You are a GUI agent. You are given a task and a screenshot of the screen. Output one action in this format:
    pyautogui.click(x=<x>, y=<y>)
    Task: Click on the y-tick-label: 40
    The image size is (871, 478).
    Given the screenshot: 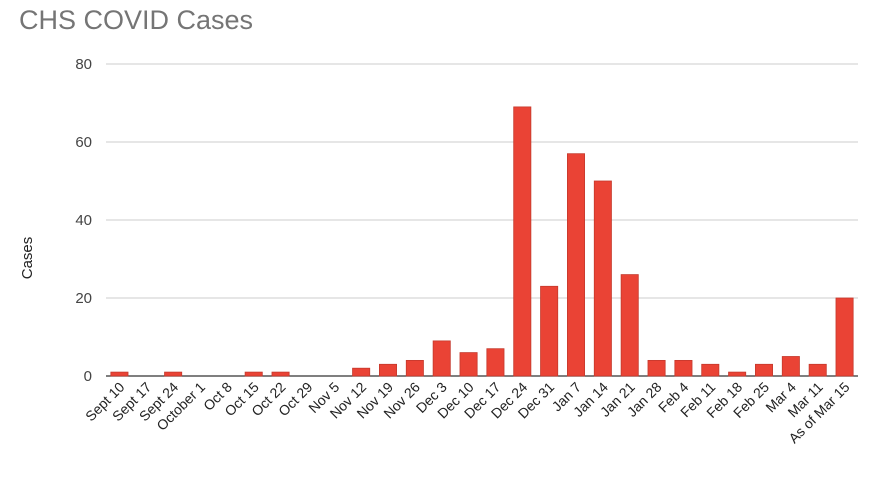 What is the action you would take?
    pyautogui.click(x=83, y=220)
    